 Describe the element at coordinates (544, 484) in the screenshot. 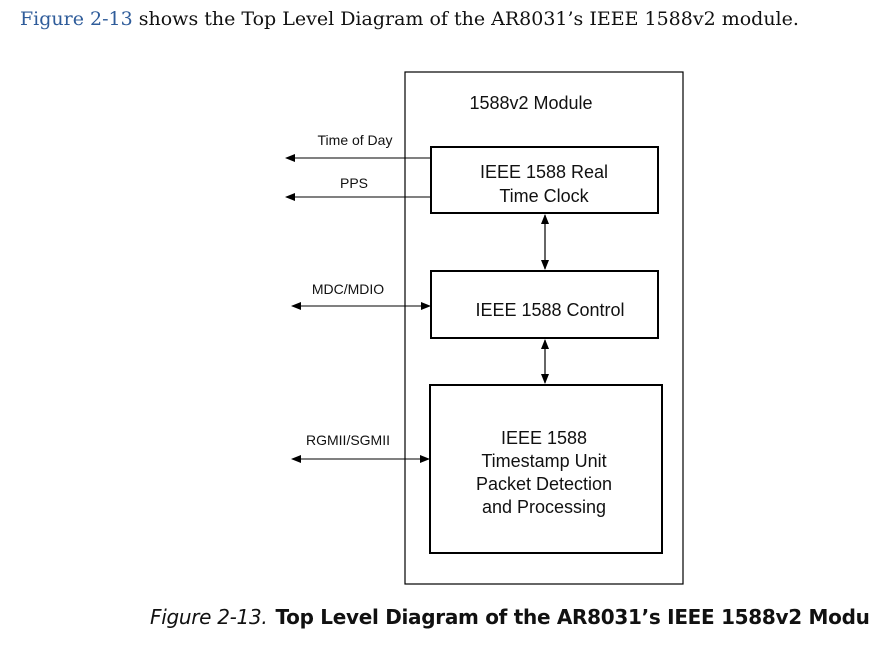

I see `tsu-label-line-3: Packet Detection` at that location.